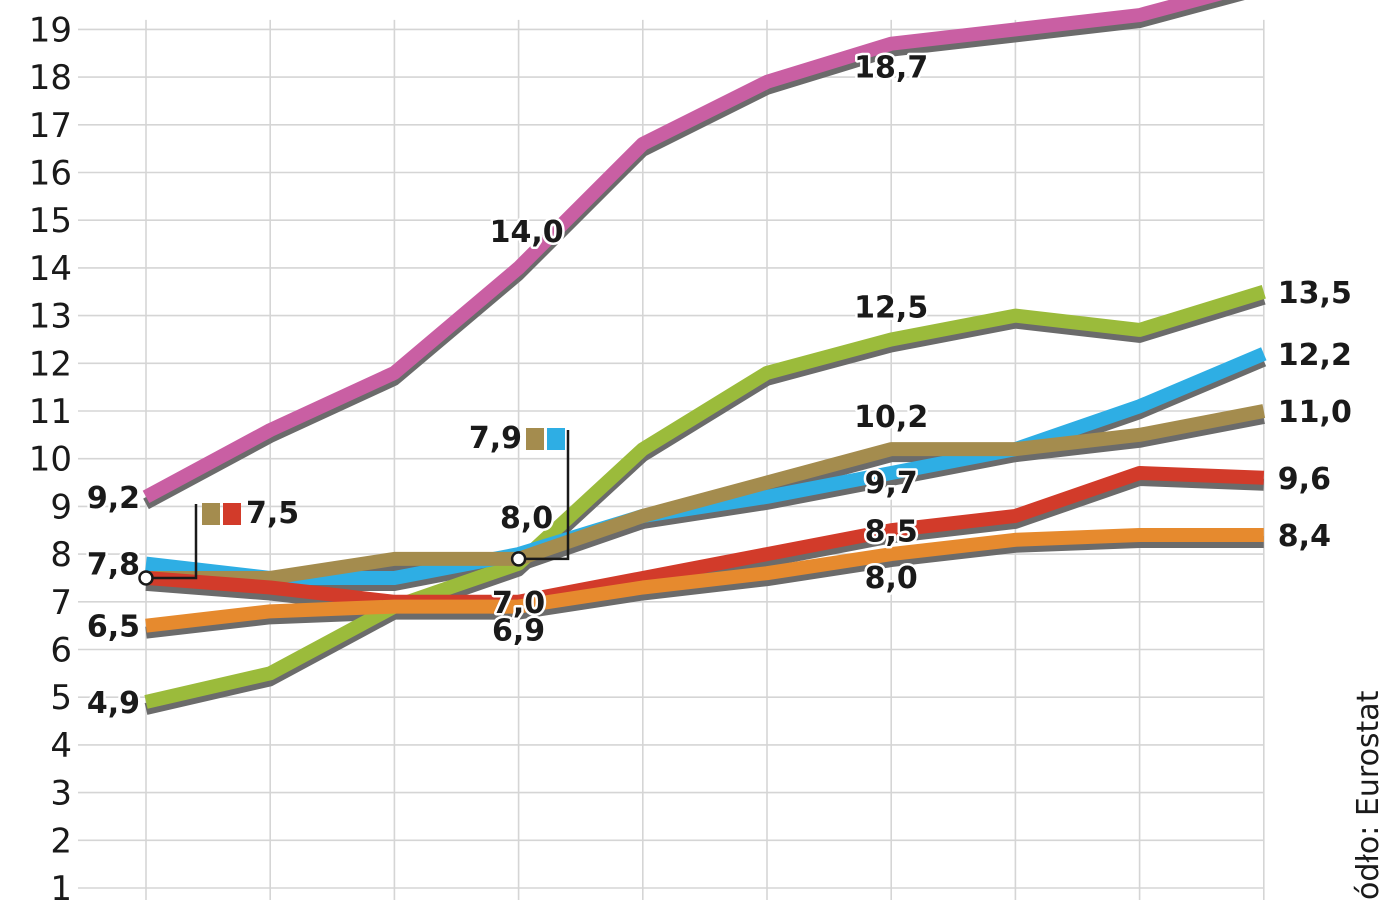  Describe the element at coordinates (50, 412) in the screenshot. I see `y-tick-label: 11` at that location.